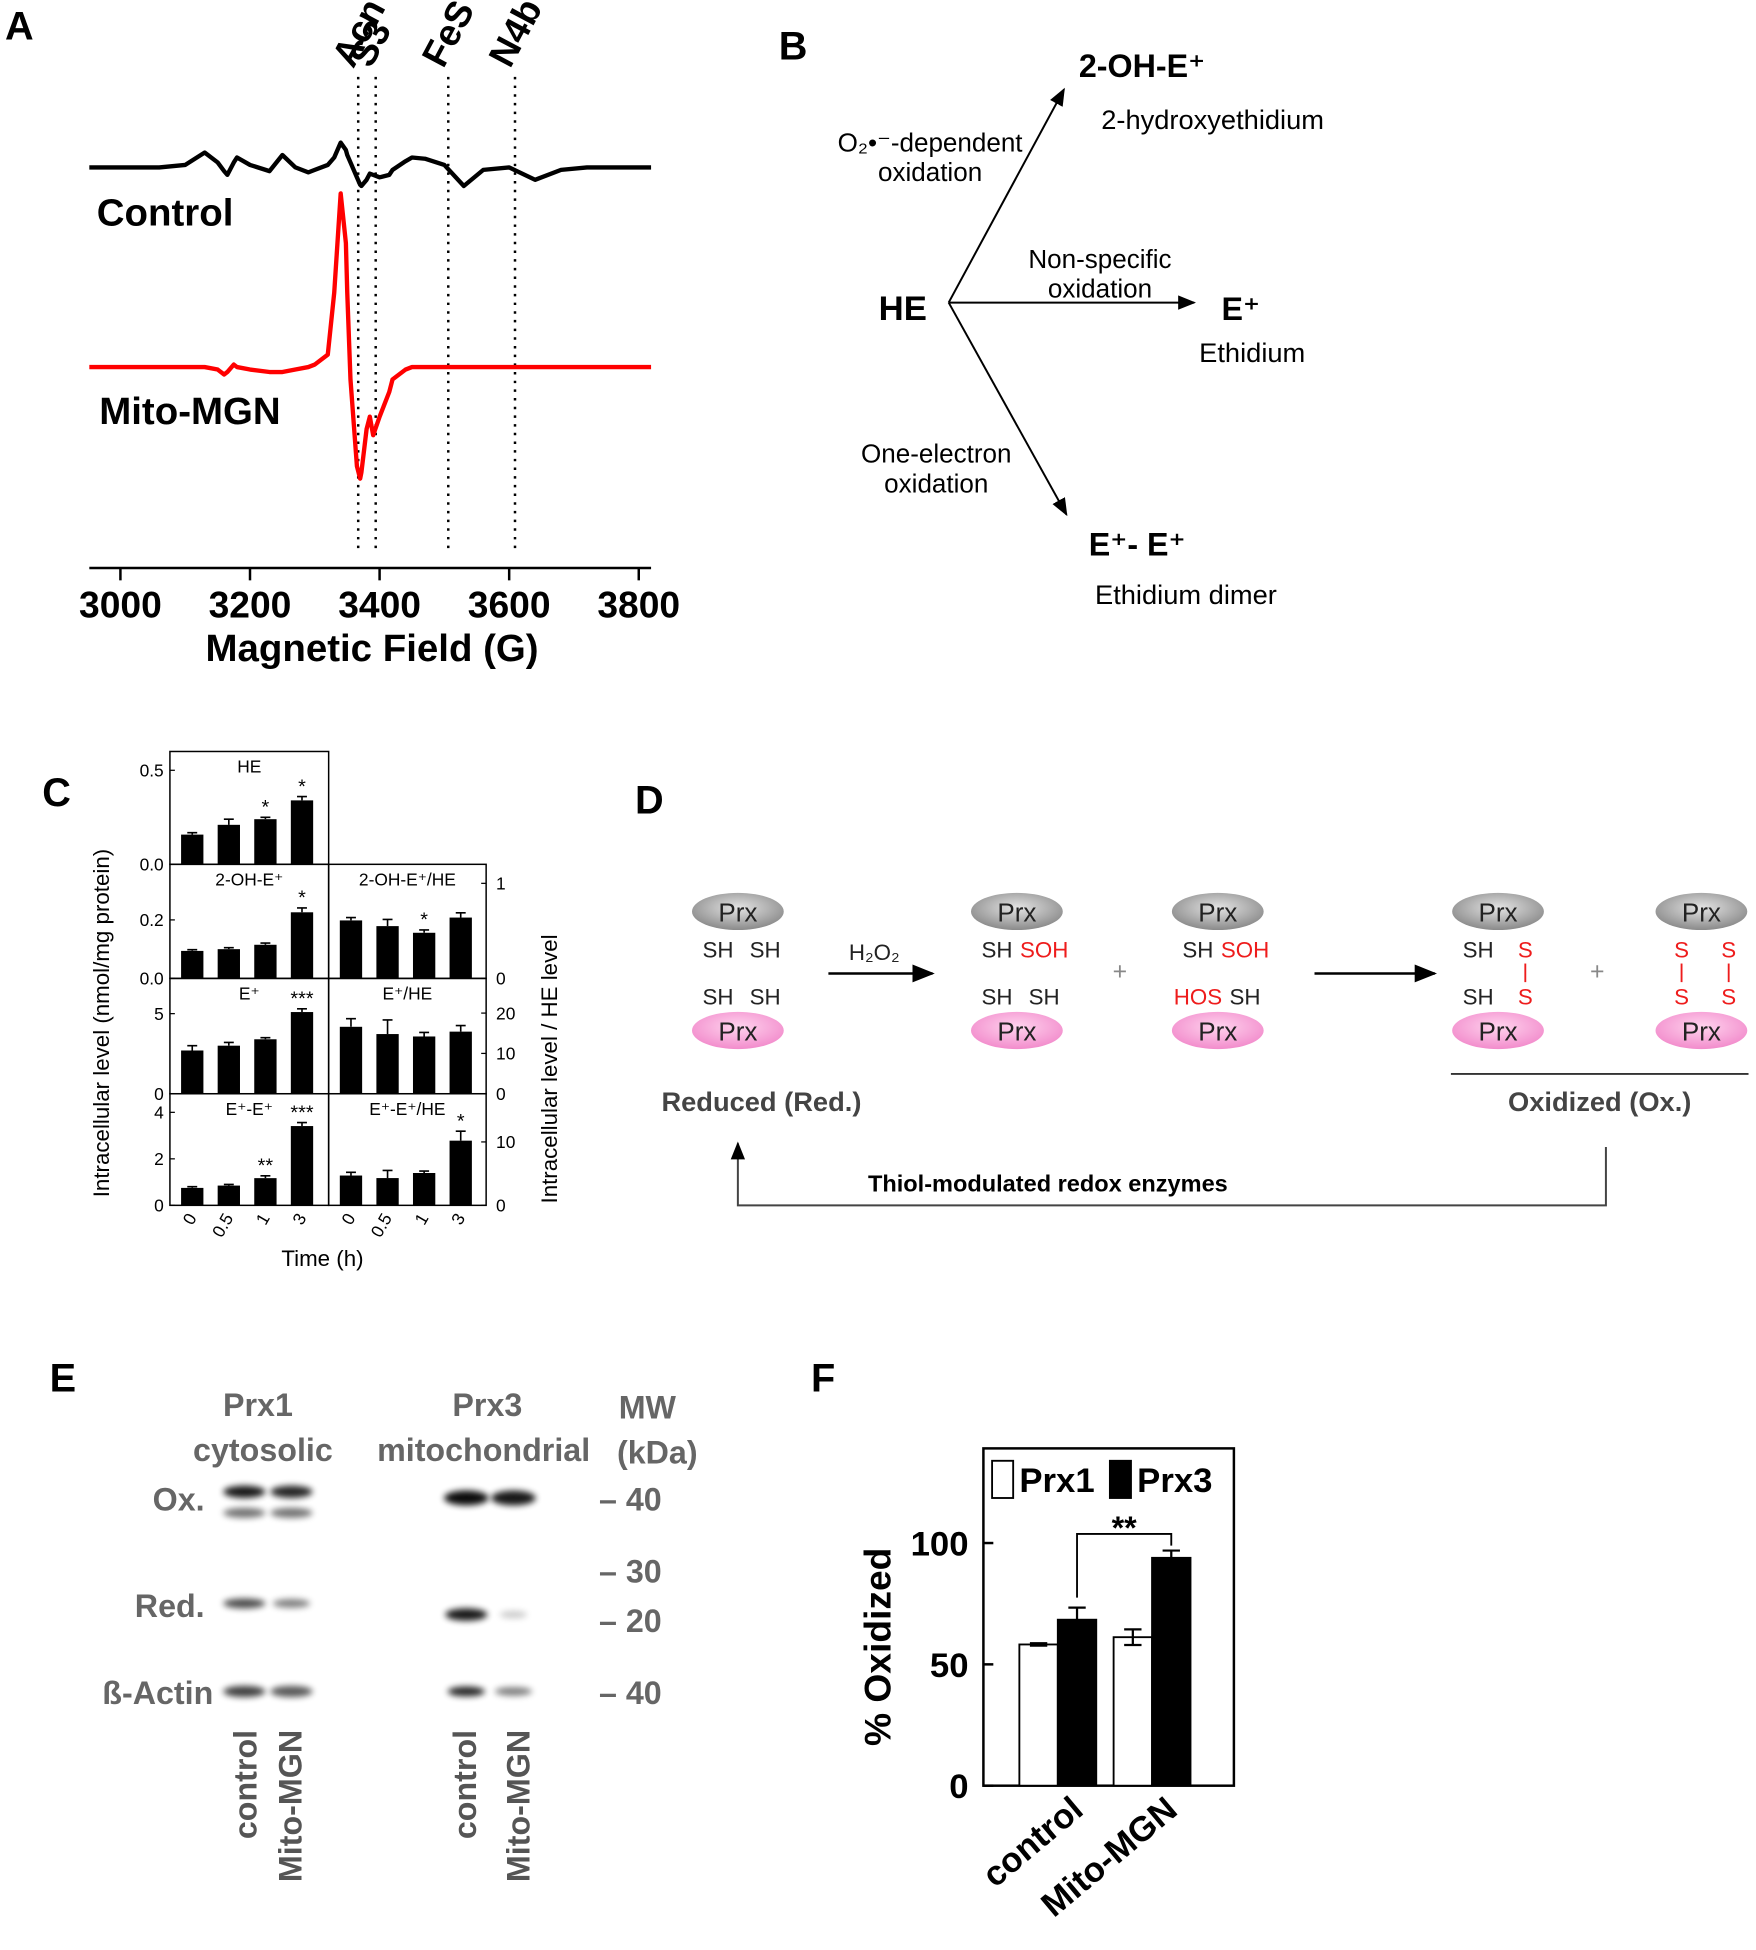  What do you see at coordinates (1198, 996) in the screenshot?
I see `thiol-group: HOS` at bounding box center [1198, 996].